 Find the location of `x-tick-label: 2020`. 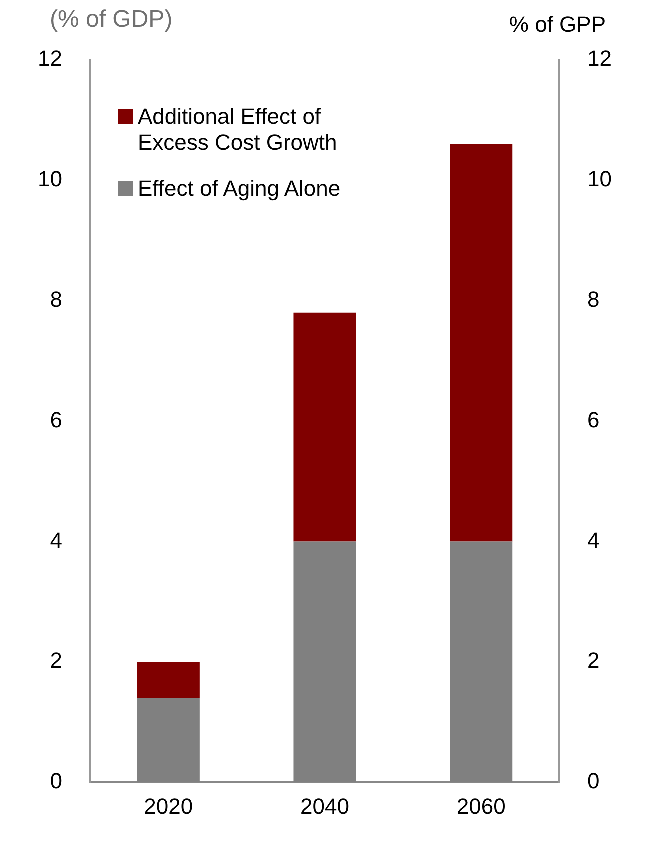

x-tick-label: 2020 is located at coordinates (169, 806).